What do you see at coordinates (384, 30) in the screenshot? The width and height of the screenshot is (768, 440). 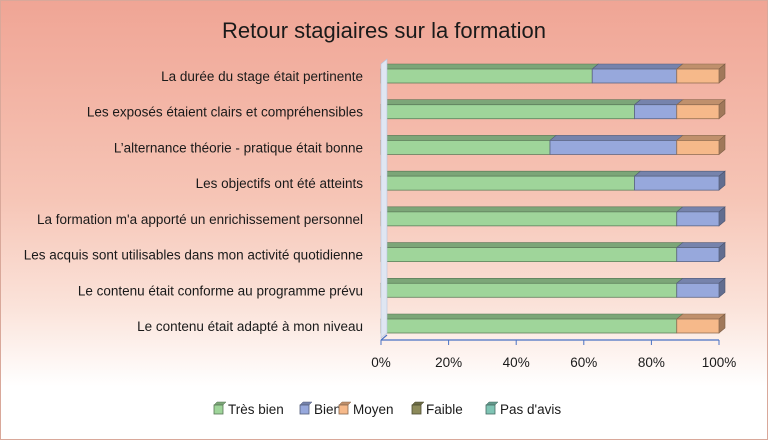 I see `chart-title: Retour stagiaires sur la formation` at bounding box center [384, 30].